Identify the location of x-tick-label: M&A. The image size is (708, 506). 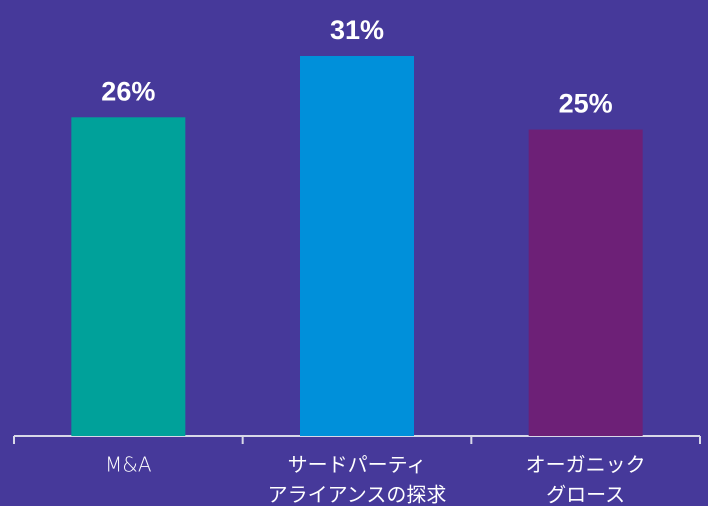
(128, 465).